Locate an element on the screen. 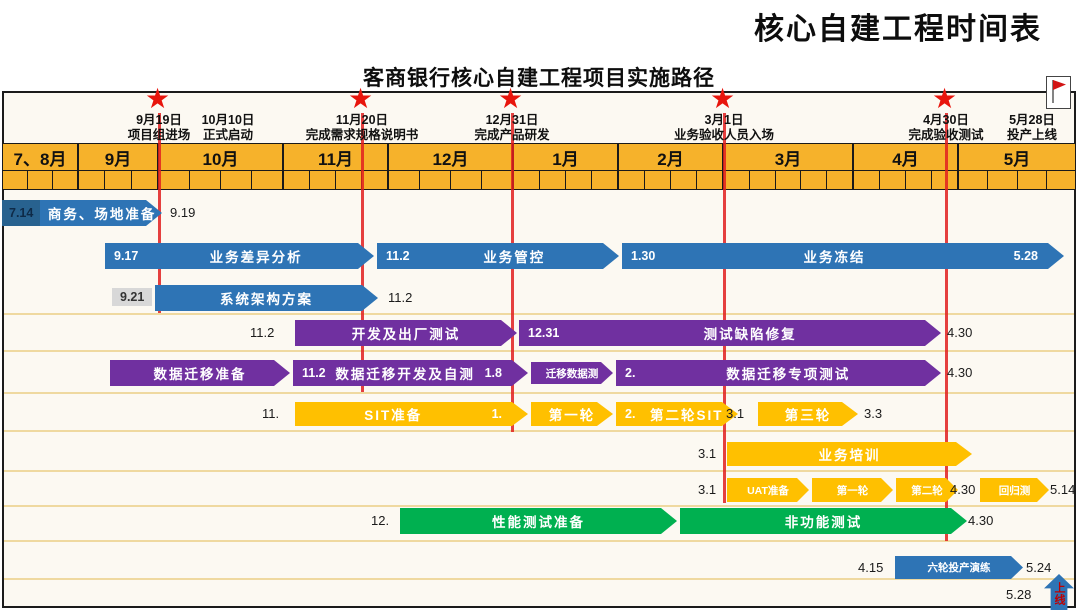 The height and width of the screenshot is (612, 1080). bar-start-date: 9.17 is located at coordinates (126, 256).